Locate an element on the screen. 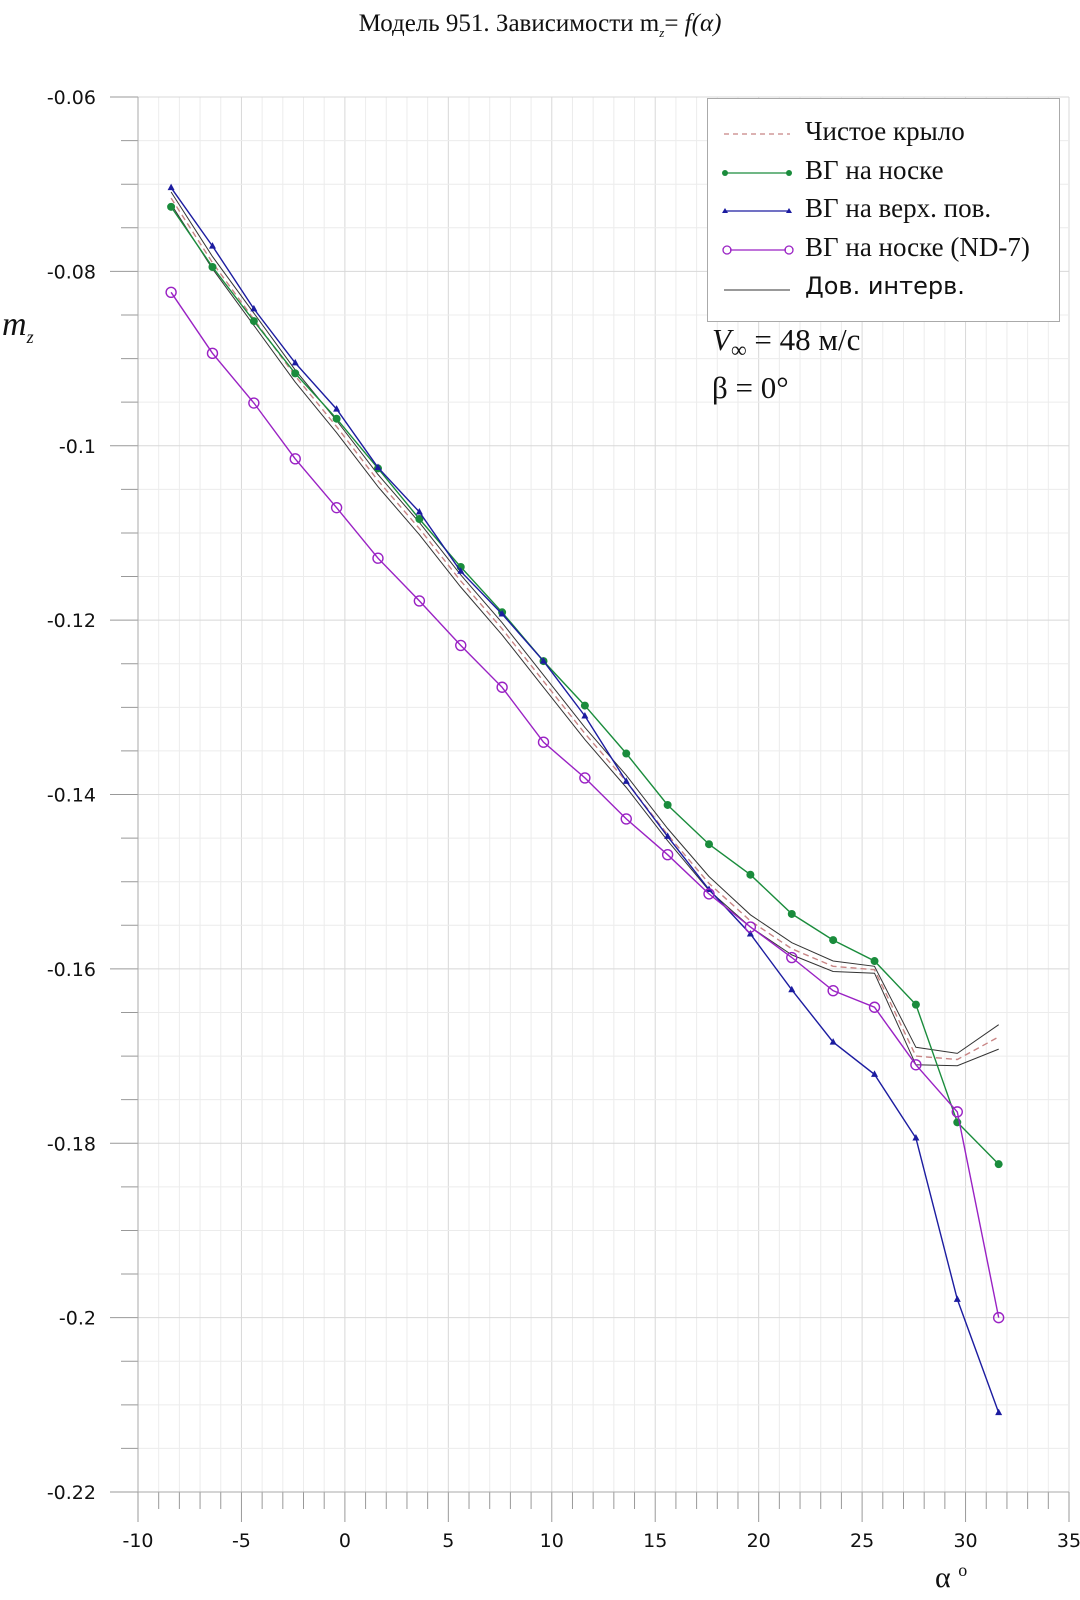  legend-label: ВГ на носке (ND-7) is located at coordinates (917, 247).